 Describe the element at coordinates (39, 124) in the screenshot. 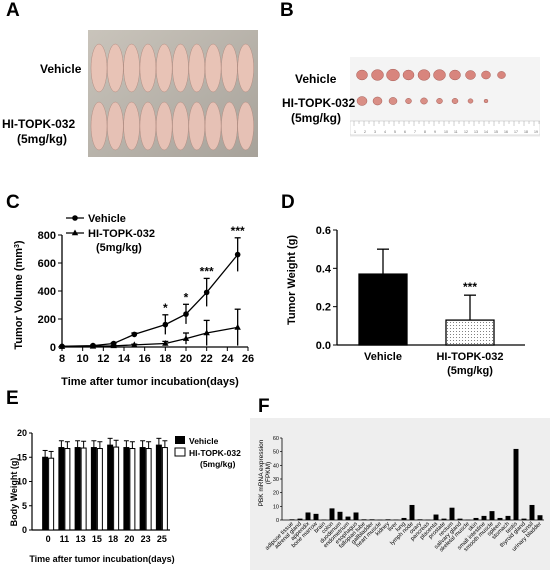

I see `a-treated-label: HI-TOPK-032` at that location.